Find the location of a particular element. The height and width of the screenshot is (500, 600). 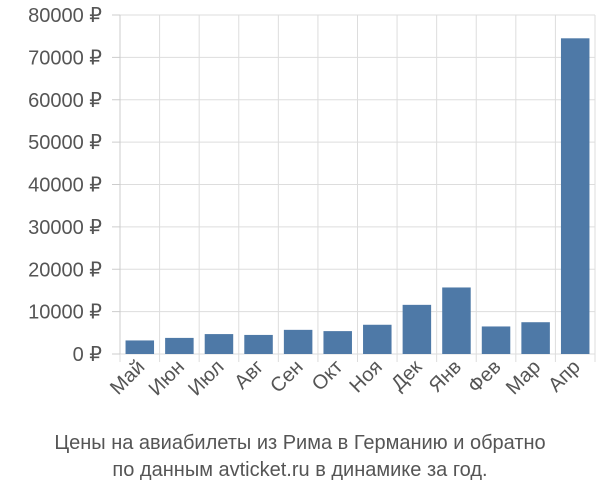

y-tick-label: 60000 ₽ is located at coordinates (65, 101).